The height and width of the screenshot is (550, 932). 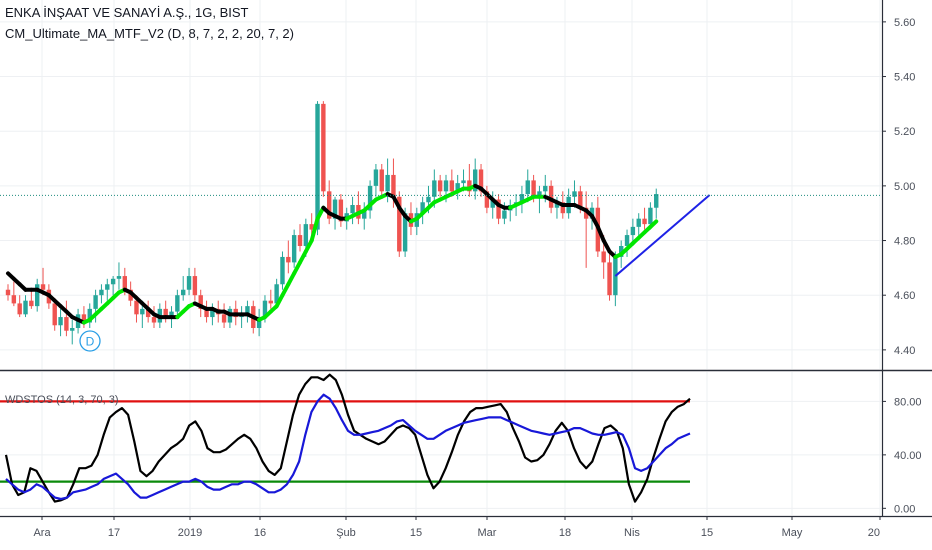 What do you see at coordinates (260, 533) in the screenshot?
I see `time-axis-label: 16` at bounding box center [260, 533].